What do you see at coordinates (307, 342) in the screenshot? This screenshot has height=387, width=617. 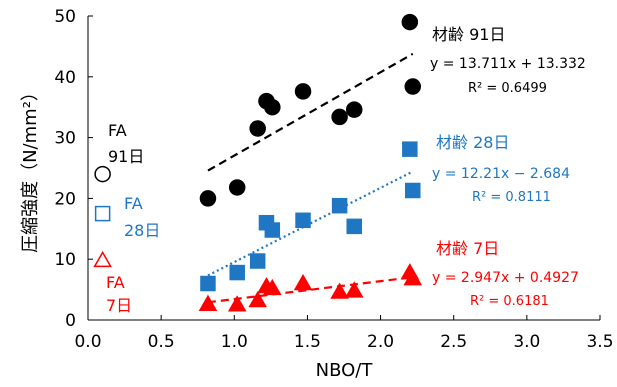 I see `x-tick-label: 1.5` at bounding box center [307, 342].